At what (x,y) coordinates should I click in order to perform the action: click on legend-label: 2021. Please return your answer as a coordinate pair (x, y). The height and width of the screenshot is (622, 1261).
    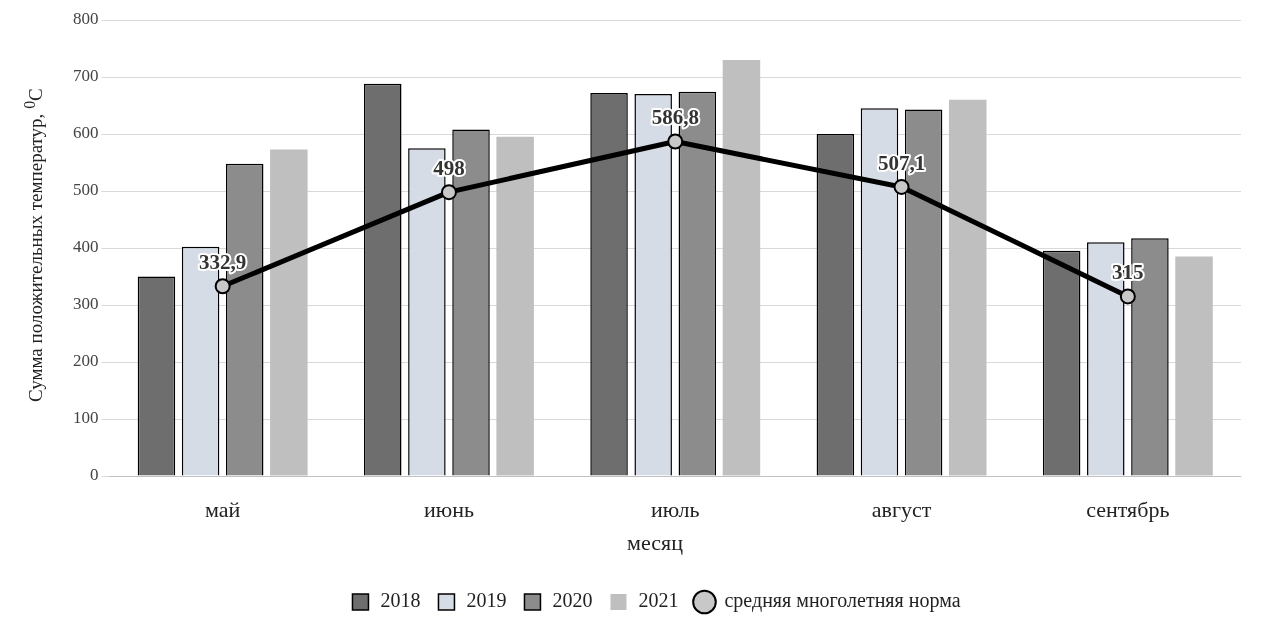
    Looking at the image, I should click on (658, 600).